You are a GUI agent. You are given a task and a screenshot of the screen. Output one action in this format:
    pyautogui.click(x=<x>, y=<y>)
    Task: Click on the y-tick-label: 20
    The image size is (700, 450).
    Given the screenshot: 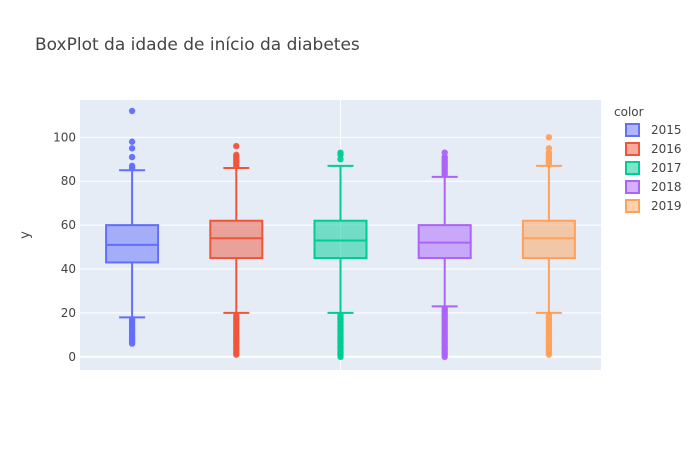 What is the action you would take?
    pyautogui.click(x=68, y=313)
    